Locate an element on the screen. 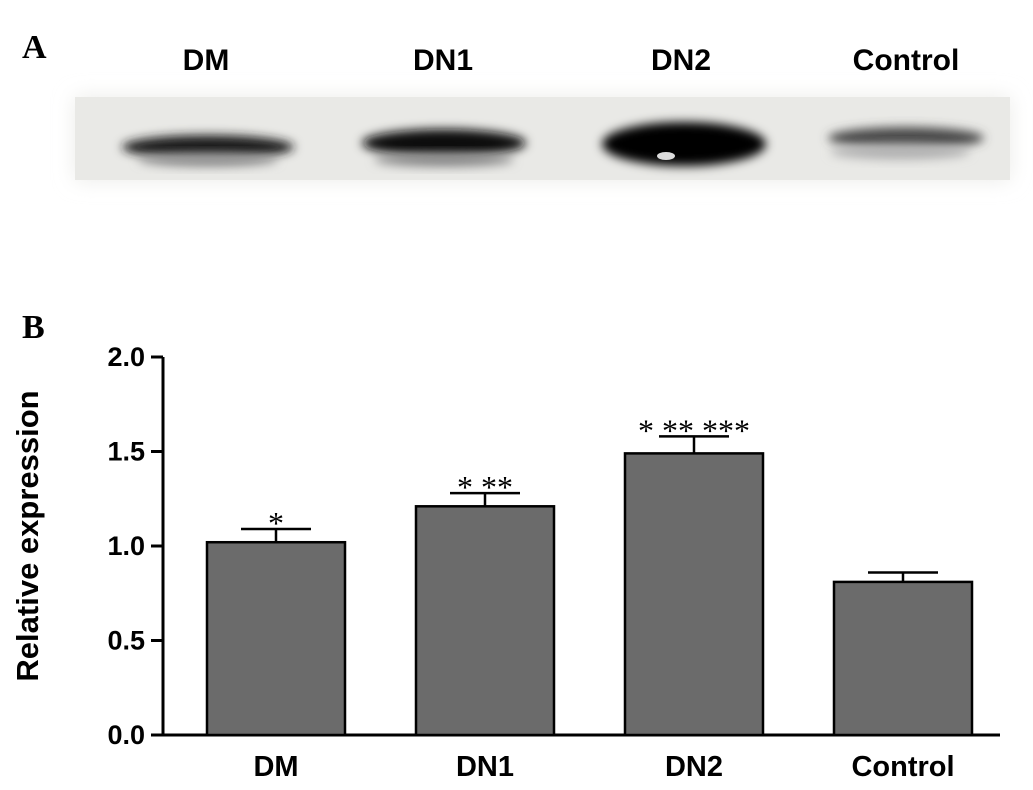 The height and width of the screenshot is (790, 1033). y-tick-label: 1.0 is located at coordinates (126, 546).